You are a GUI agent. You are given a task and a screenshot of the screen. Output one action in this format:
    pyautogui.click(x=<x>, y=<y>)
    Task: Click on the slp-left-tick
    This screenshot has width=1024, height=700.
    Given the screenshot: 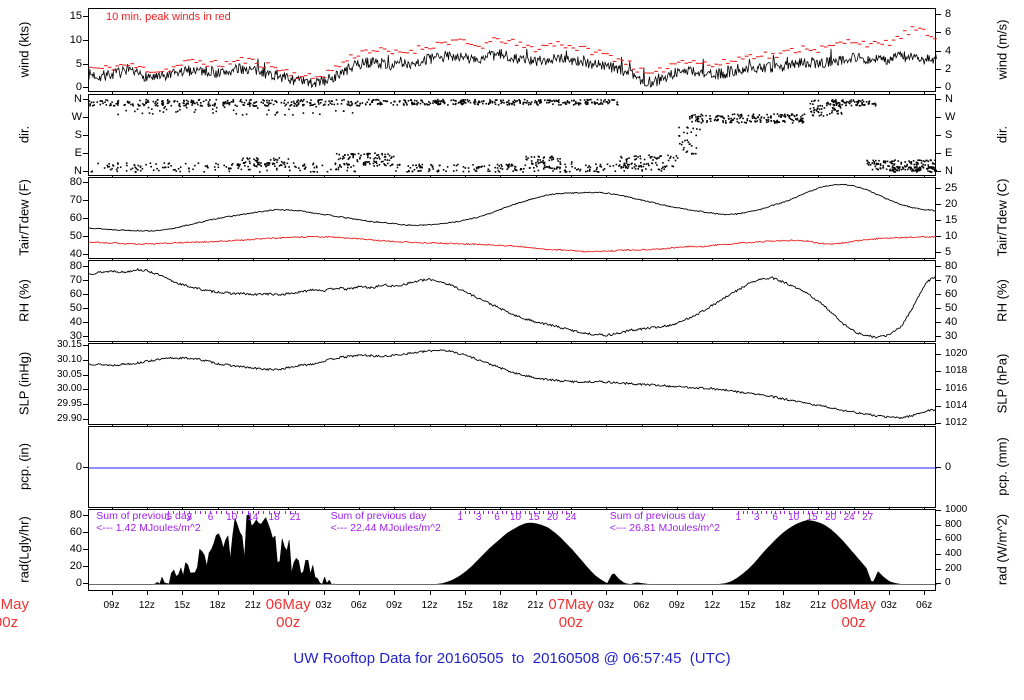 What is the action you would take?
    pyautogui.click(x=85, y=375)
    